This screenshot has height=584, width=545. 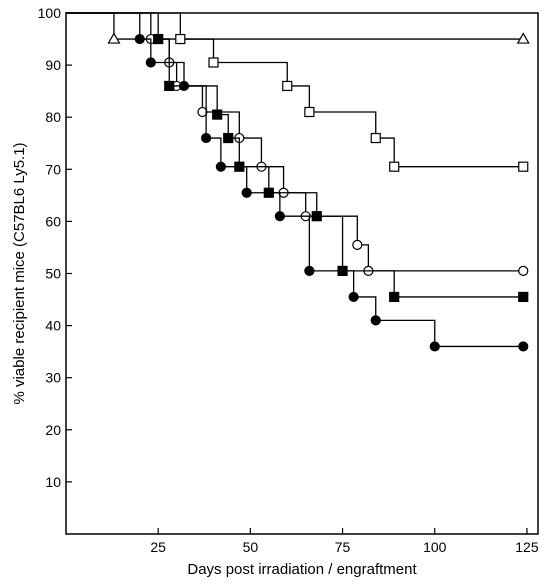 I want to click on y-tick-label: 50, so click(x=53, y=274).